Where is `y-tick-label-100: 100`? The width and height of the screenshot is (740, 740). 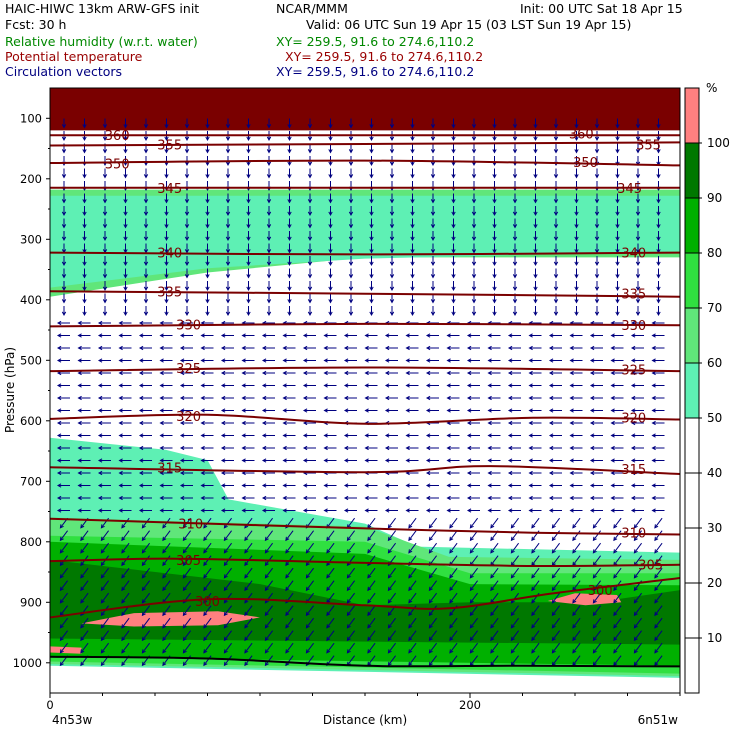
y-tick-label-100: 100 is located at coordinates (31, 118).